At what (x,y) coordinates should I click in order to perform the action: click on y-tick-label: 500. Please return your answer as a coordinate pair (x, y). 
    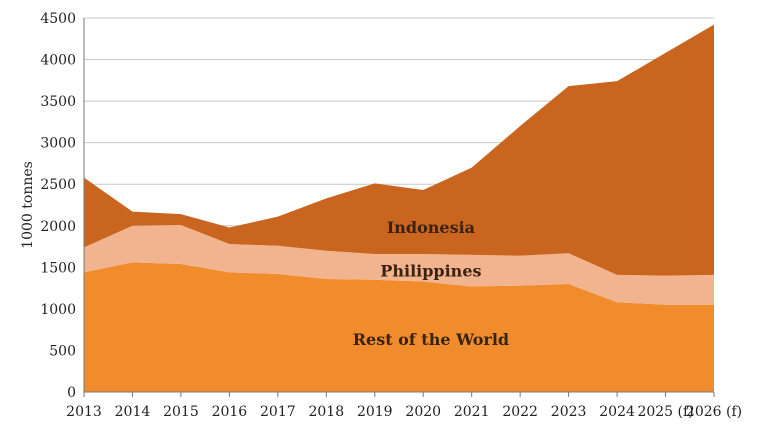
    Looking at the image, I should click on (62, 351).